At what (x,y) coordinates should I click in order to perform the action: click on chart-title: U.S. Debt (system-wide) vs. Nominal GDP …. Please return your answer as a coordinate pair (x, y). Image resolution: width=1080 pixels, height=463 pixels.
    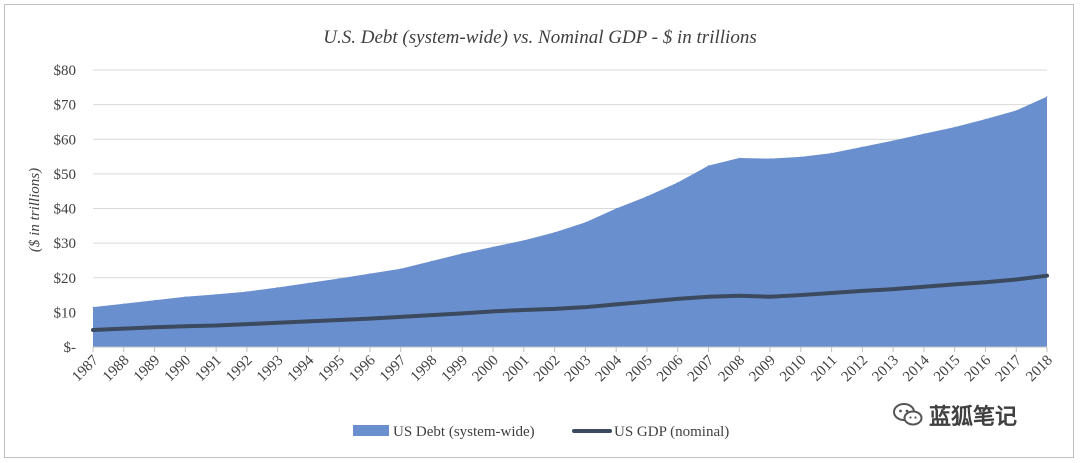
    Looking at the image, I should click on (539, 37).